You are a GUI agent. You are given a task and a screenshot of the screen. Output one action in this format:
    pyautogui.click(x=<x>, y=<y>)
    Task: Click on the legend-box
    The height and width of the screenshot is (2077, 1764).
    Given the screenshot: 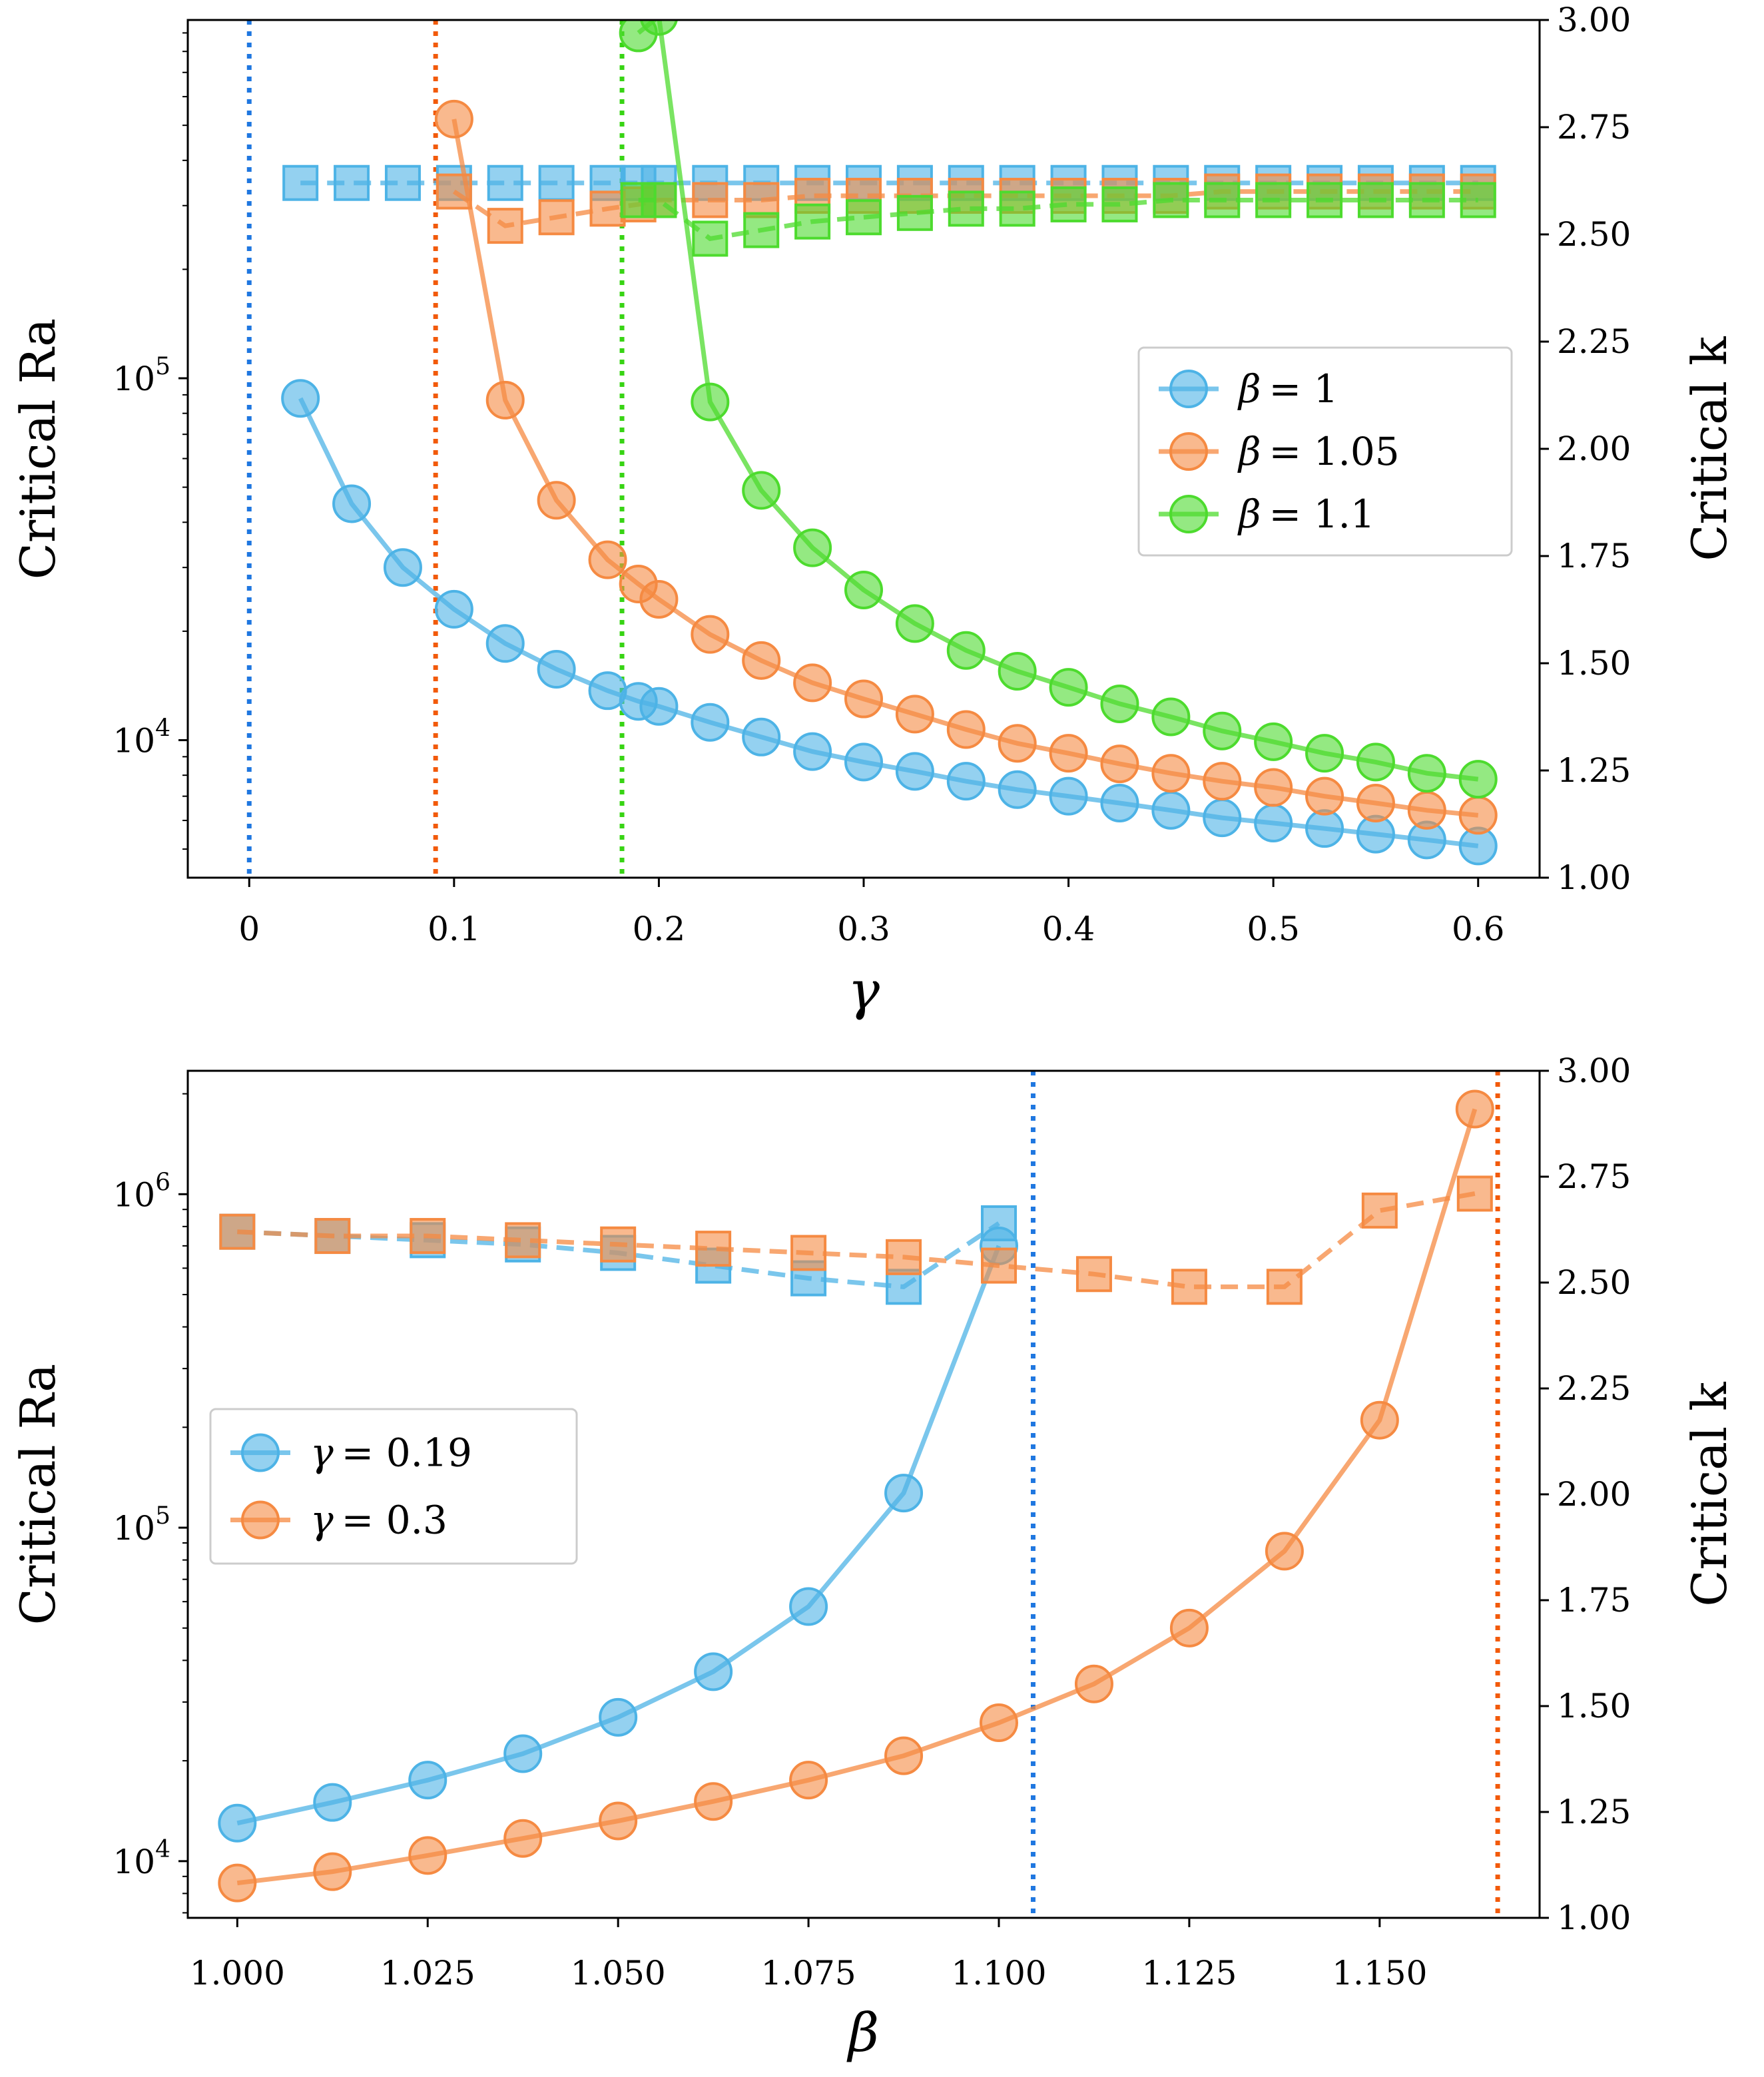 What is the action you would take?
    pyautogui.click(x=393, y=1486)
    